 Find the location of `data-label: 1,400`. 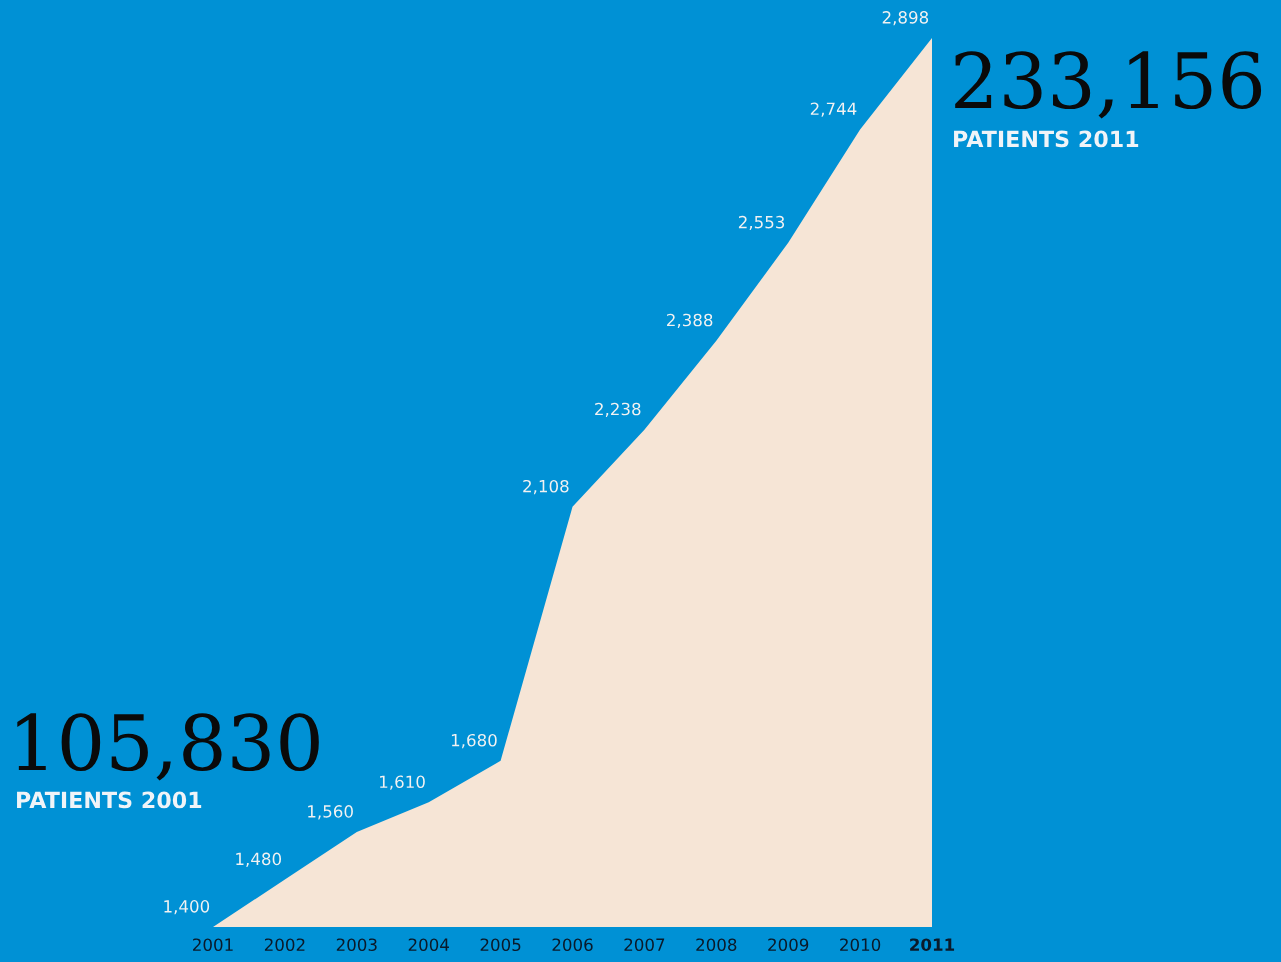

data-label: 1,400 is located at coordinates (187, 907).